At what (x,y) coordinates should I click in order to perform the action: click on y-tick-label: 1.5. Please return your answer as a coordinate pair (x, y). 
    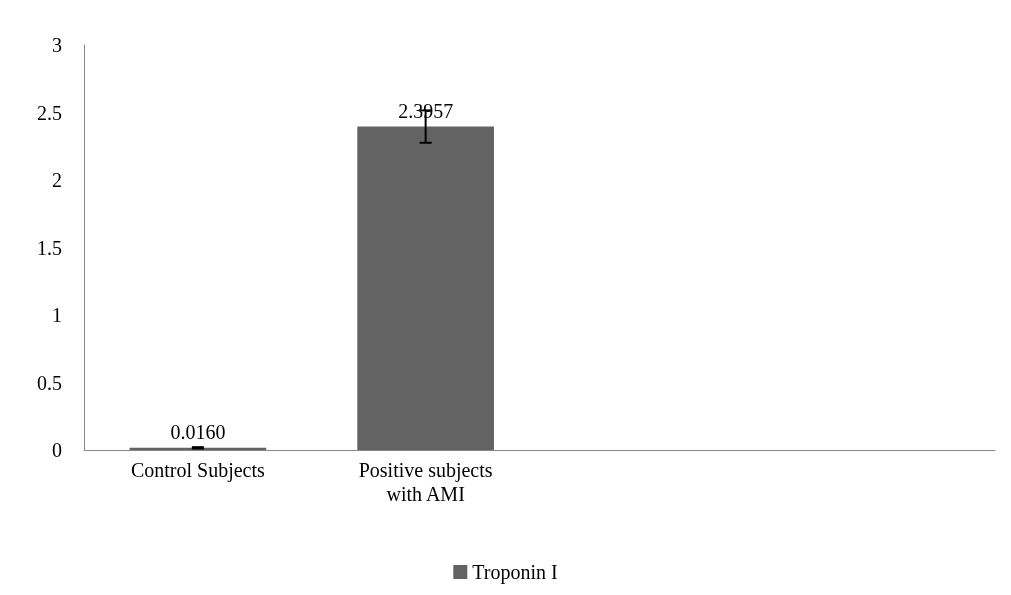
    Looking at the image, I should click on (49, 247).